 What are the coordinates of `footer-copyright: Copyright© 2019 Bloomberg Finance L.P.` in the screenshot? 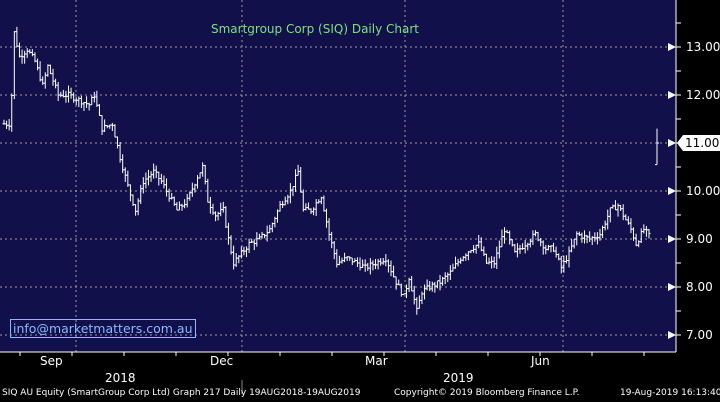 It's located at (487, 393).